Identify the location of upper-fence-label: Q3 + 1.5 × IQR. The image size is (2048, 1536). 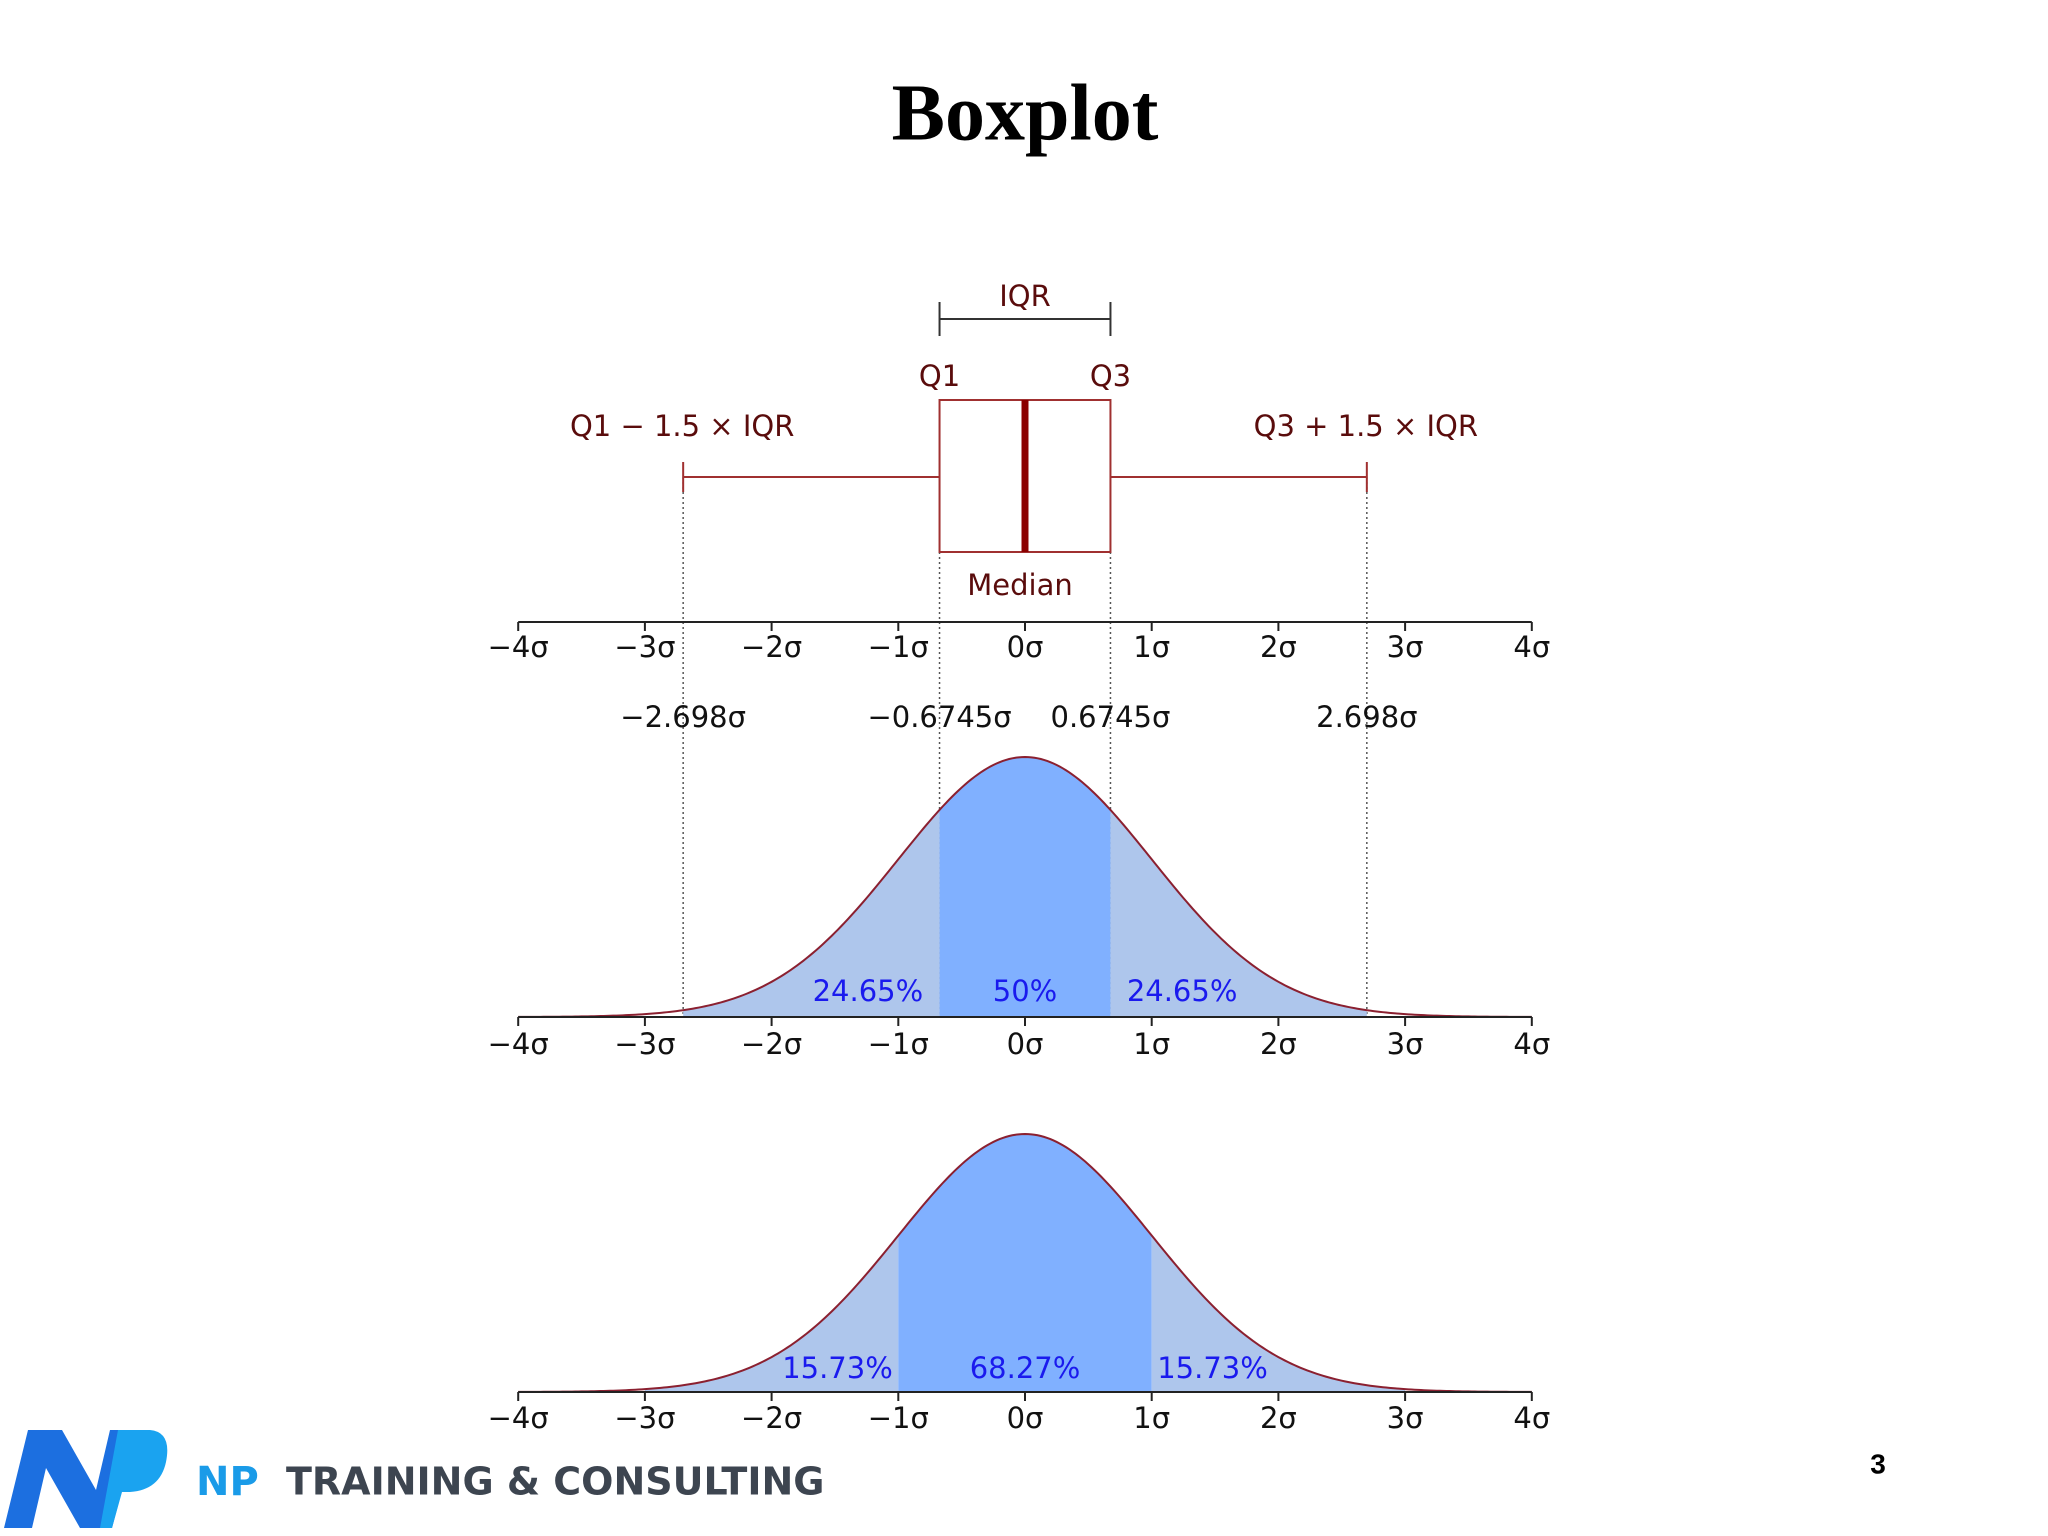
(1366, 426).